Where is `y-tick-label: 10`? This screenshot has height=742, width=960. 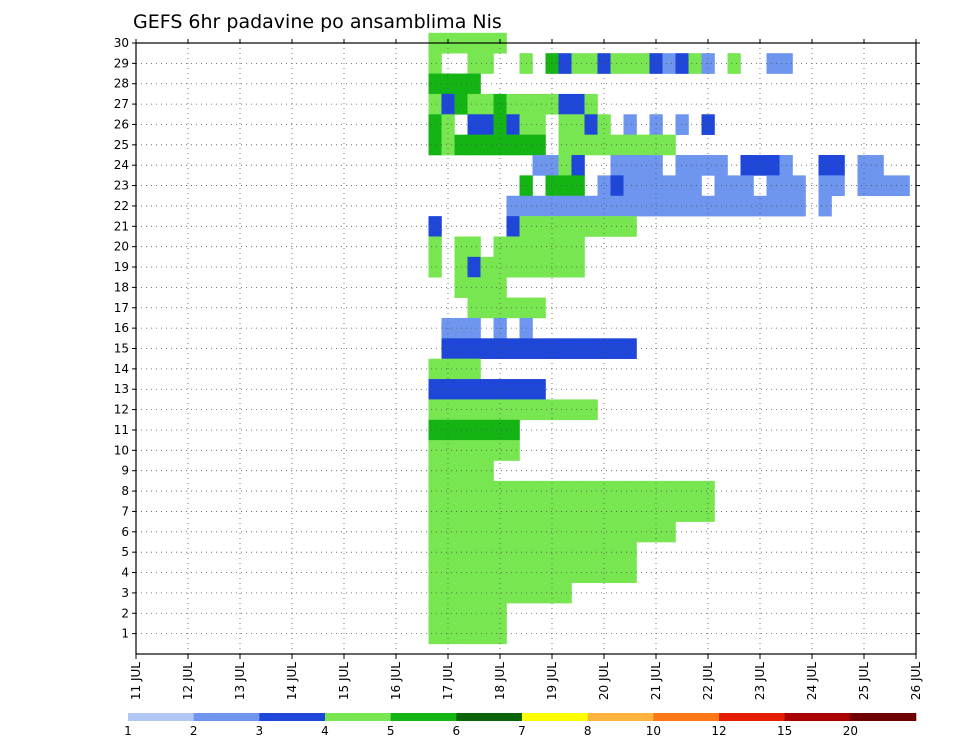 y-tick-label: 10 is located at coordinates (121, 450).